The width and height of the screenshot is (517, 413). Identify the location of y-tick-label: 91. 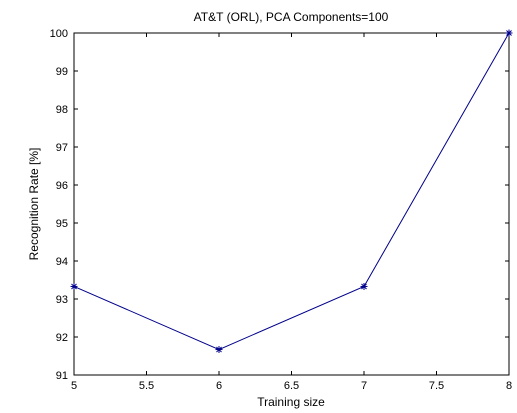
(62, 376).